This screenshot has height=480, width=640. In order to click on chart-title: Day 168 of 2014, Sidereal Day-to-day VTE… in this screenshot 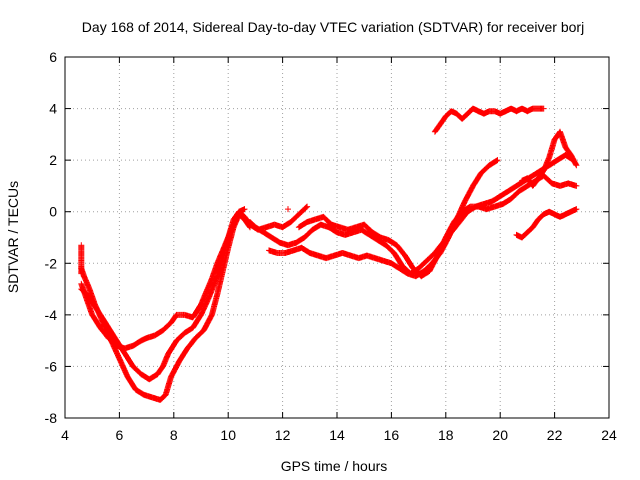, I will do `click(333, 27)`.